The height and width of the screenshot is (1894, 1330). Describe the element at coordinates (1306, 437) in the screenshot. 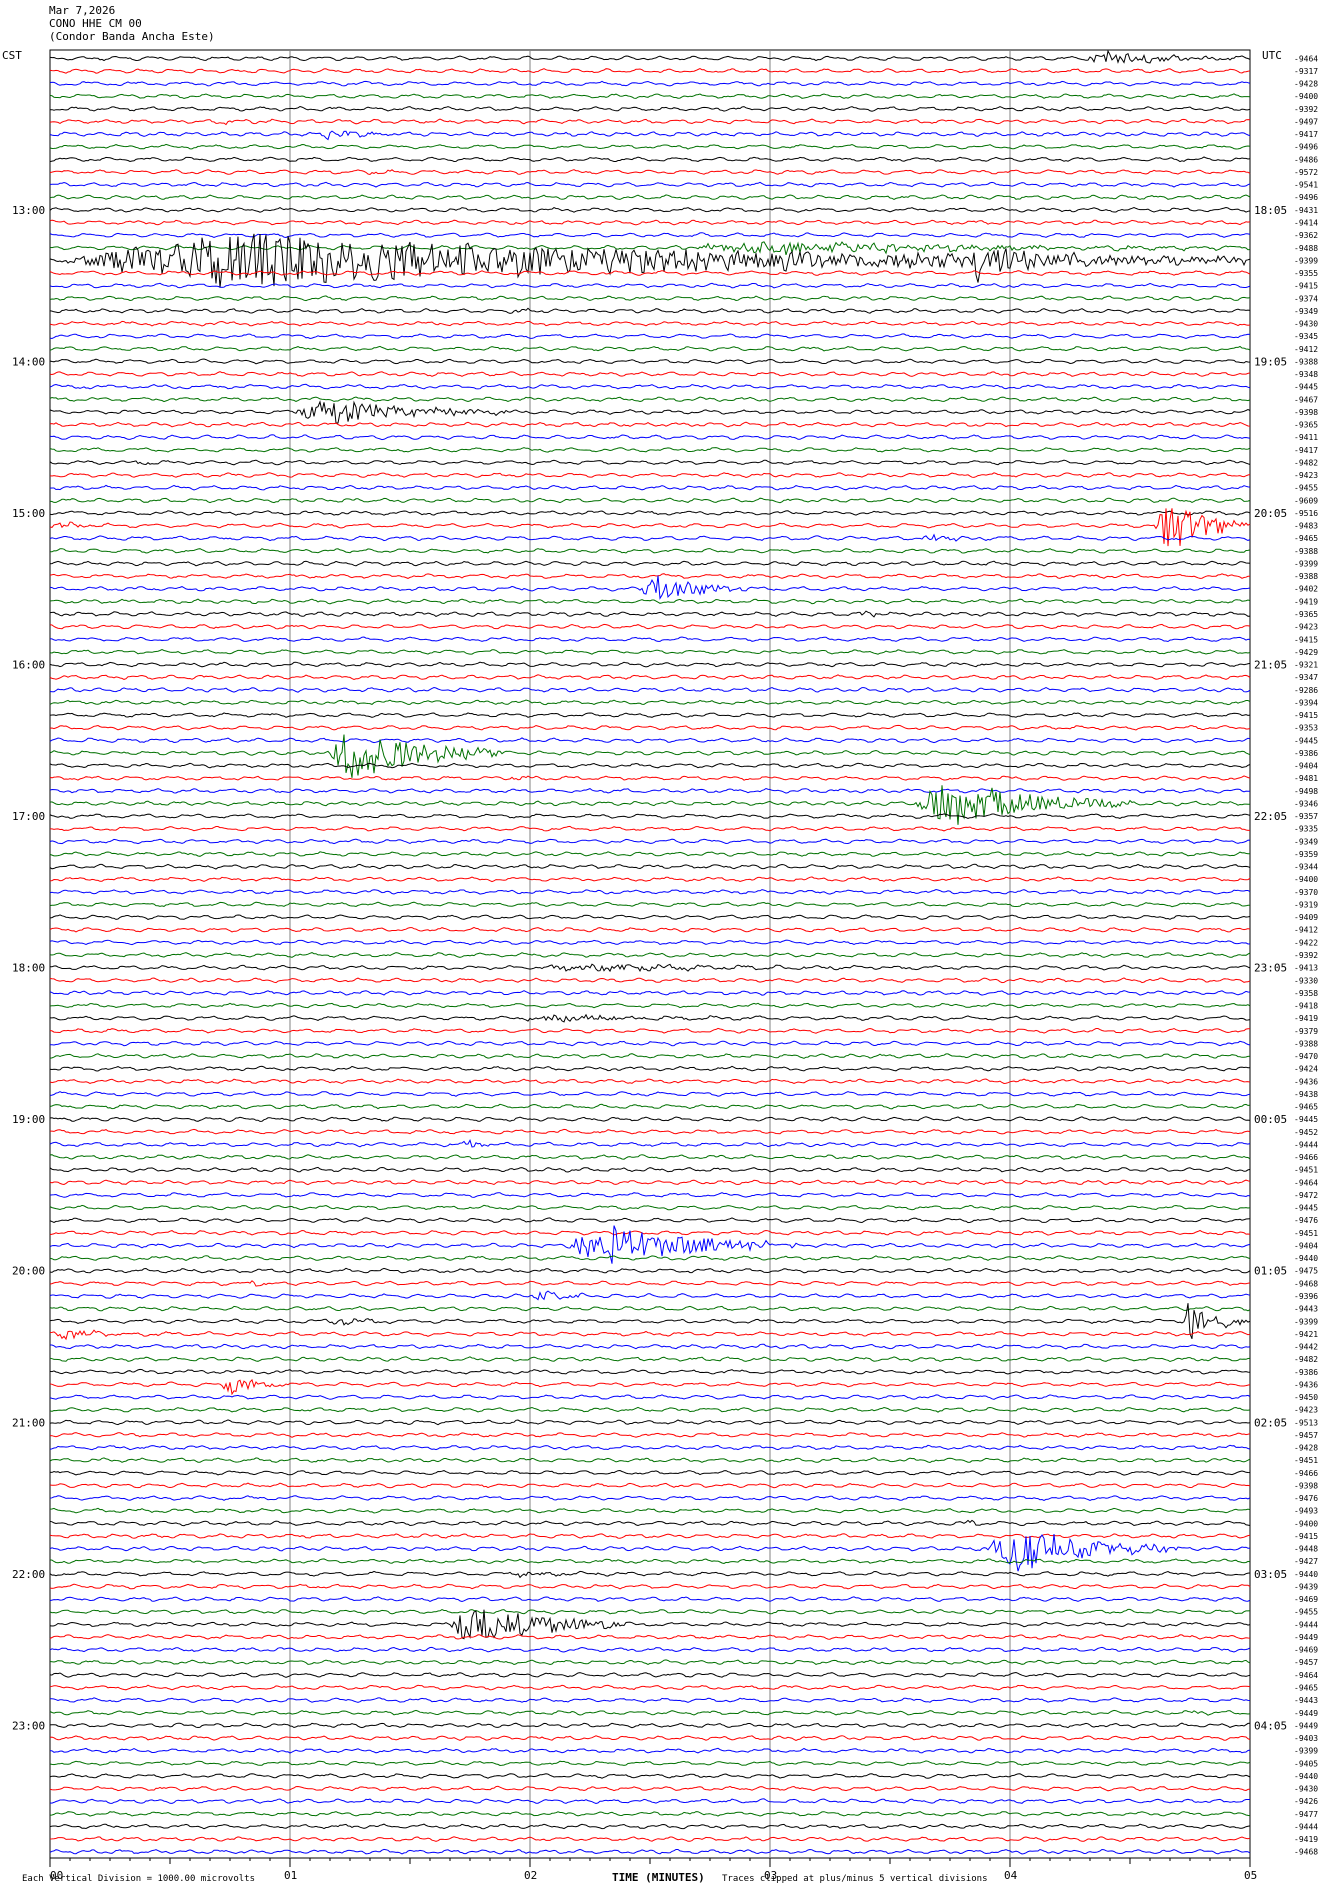

I see `trace-mean-label: -9411` at that location.